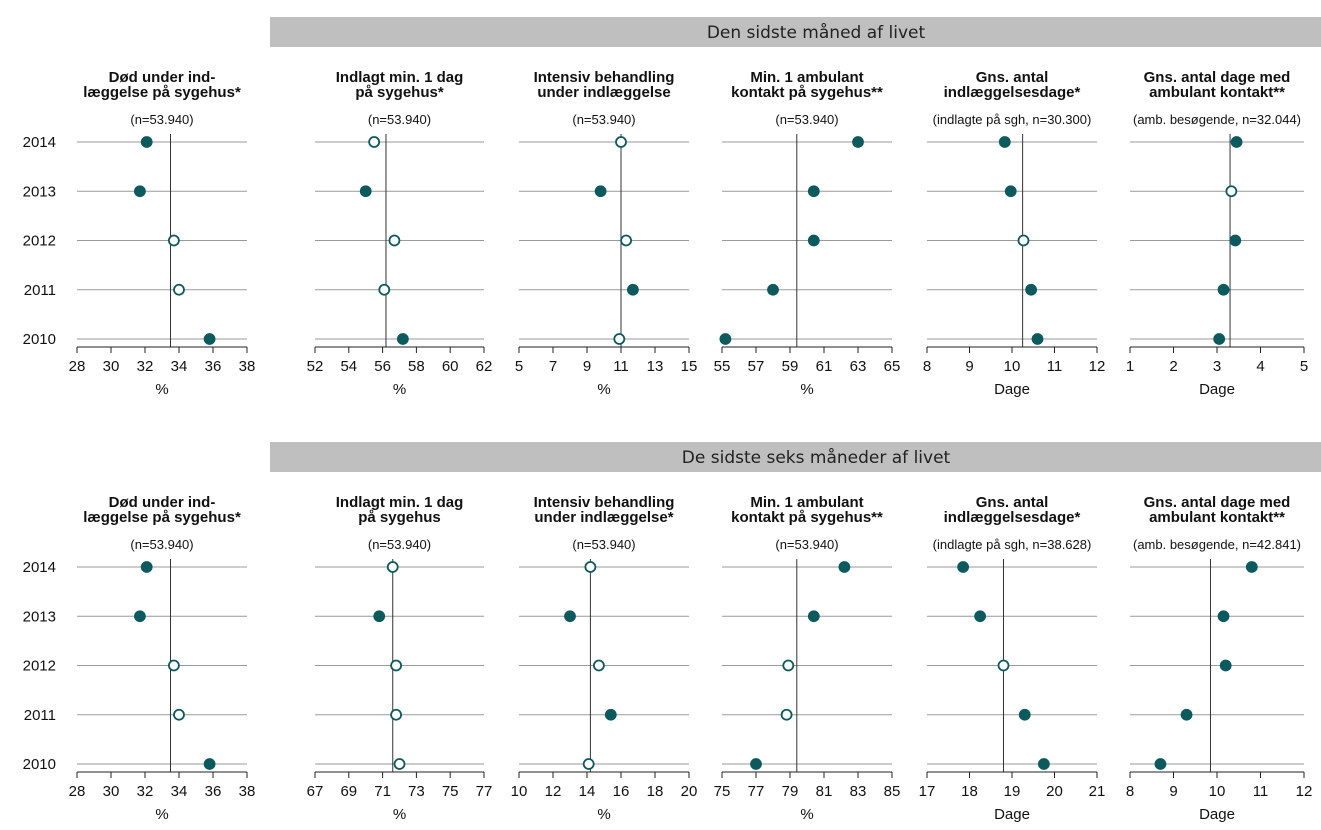 The height and width of the screenshot is (830, 1321). Describe the element at coordinates (824, 791) in the screenshot. I see `x-tick-label: 81` at that location.